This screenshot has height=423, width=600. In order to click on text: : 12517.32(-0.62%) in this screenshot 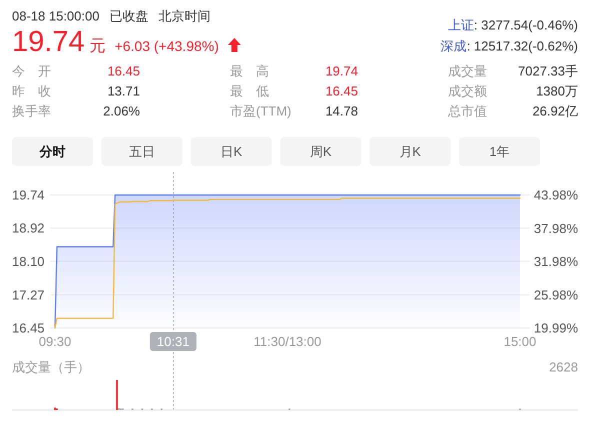, I will do `click(522, 46)`.